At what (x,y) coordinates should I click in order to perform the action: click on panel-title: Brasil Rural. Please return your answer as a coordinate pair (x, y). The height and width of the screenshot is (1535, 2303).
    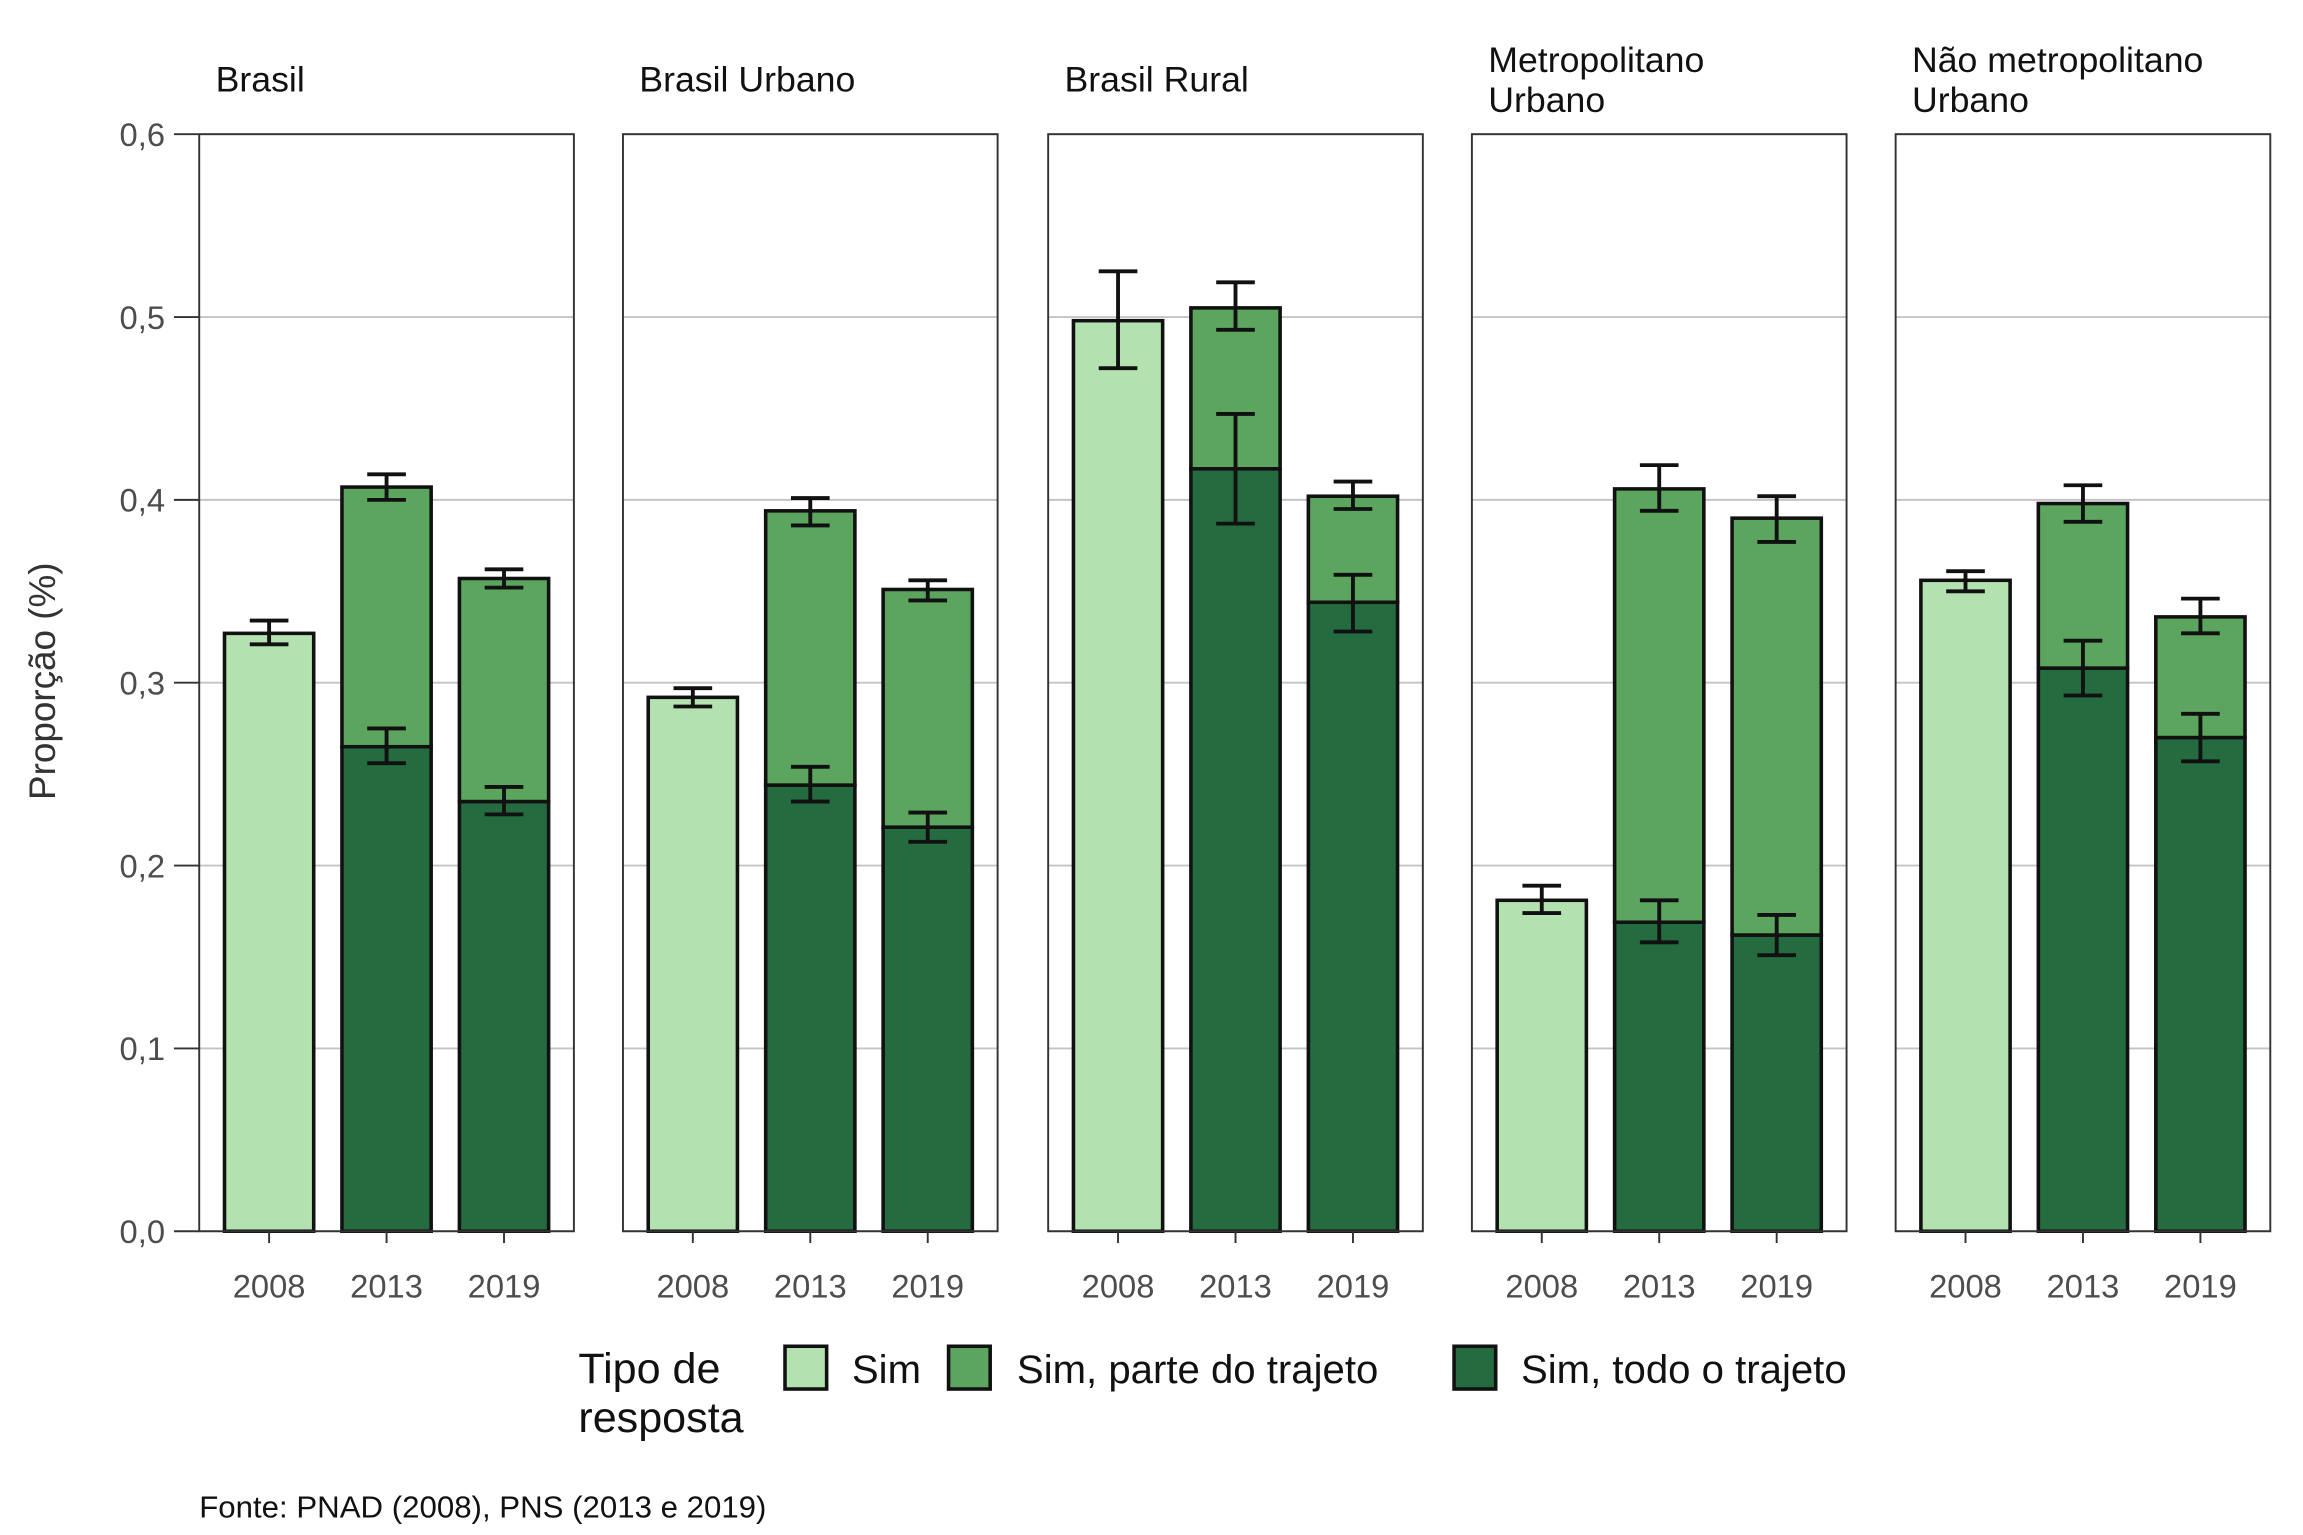
    Looking at the image, I should click on (1157, 80).